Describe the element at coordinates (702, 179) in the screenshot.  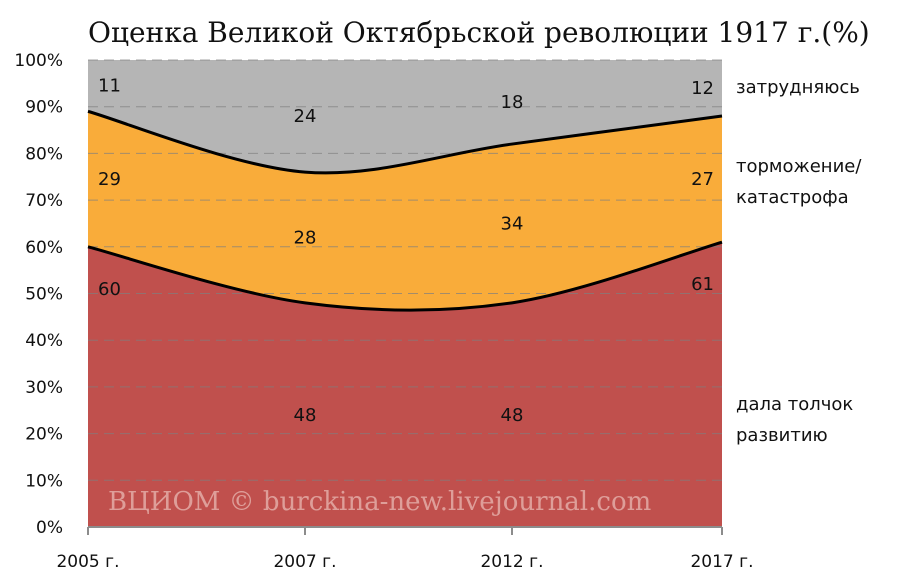
I see `data-label: 27` at that location.